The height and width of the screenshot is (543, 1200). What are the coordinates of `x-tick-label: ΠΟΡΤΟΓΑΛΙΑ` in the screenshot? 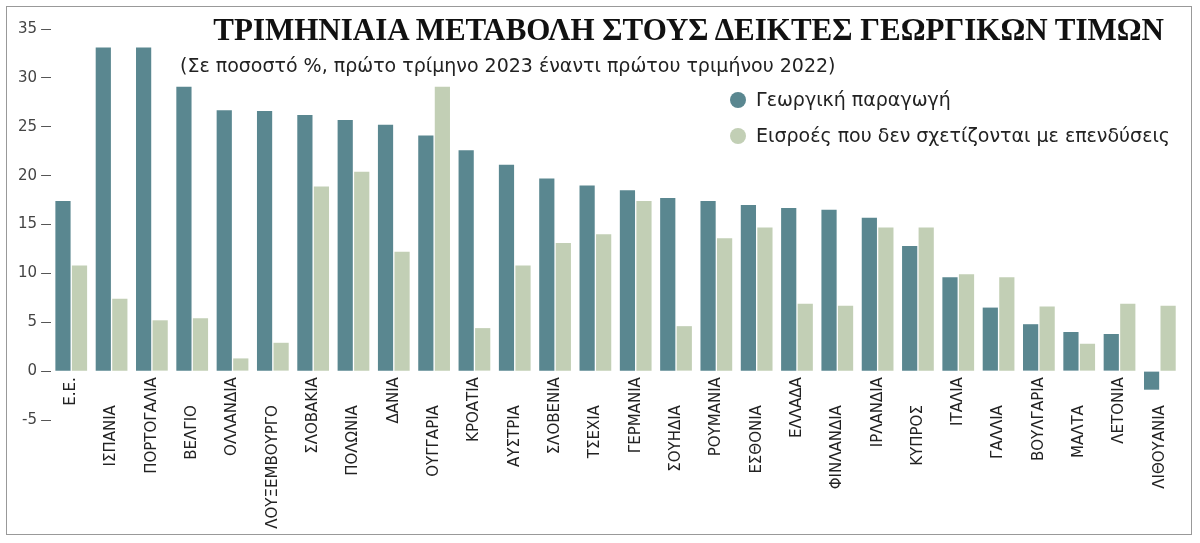 It's located at (150, 425).